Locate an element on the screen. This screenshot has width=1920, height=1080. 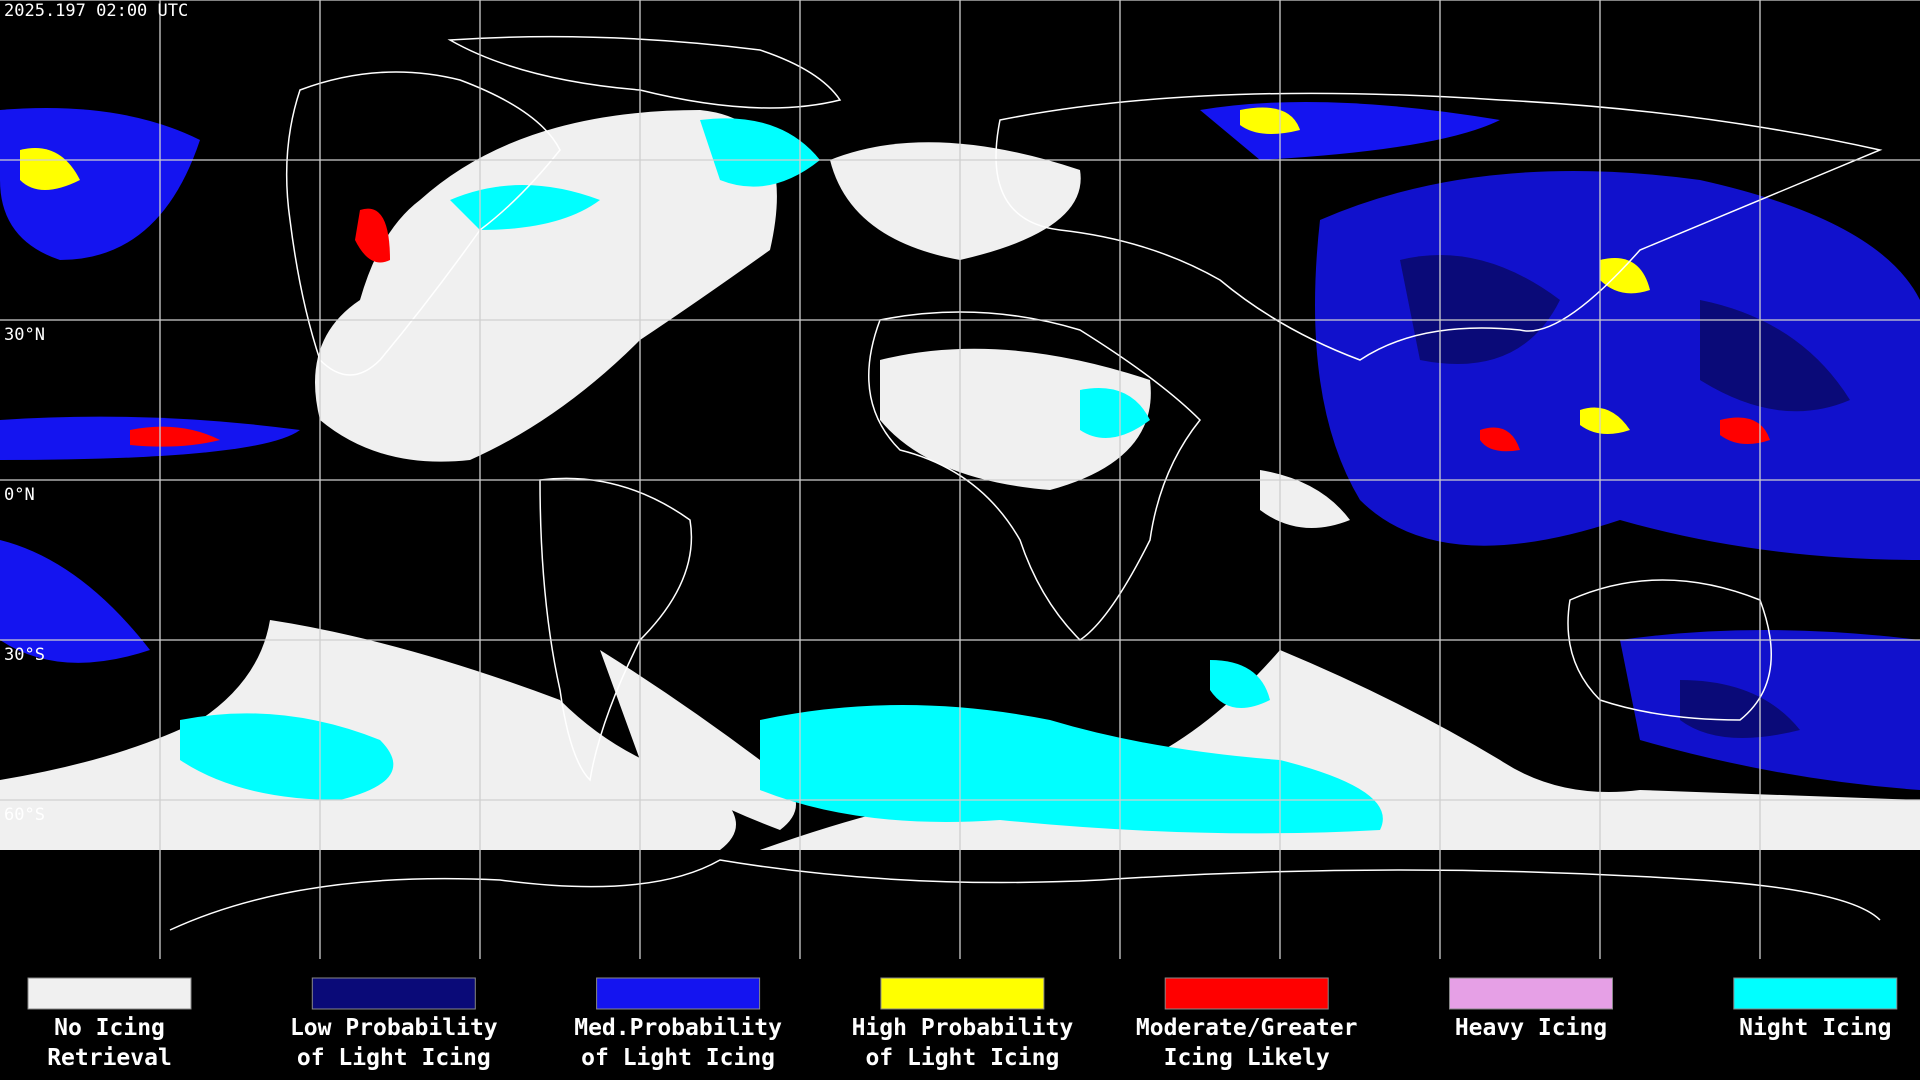
legend-label: Med.Probability is located at coordinates (678, 1028).